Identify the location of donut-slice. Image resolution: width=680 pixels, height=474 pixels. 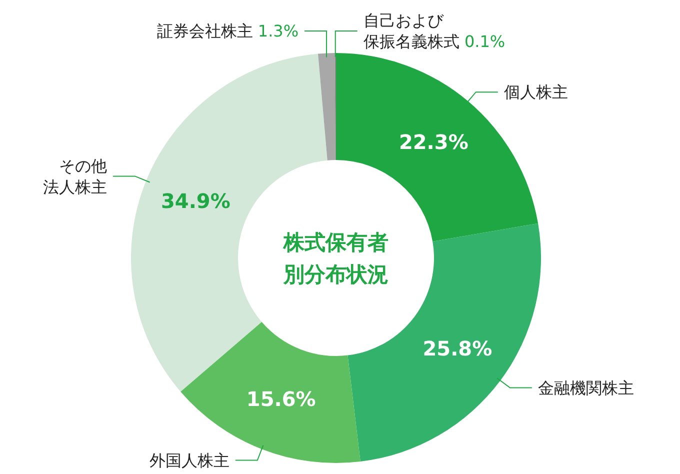
(327, 106).